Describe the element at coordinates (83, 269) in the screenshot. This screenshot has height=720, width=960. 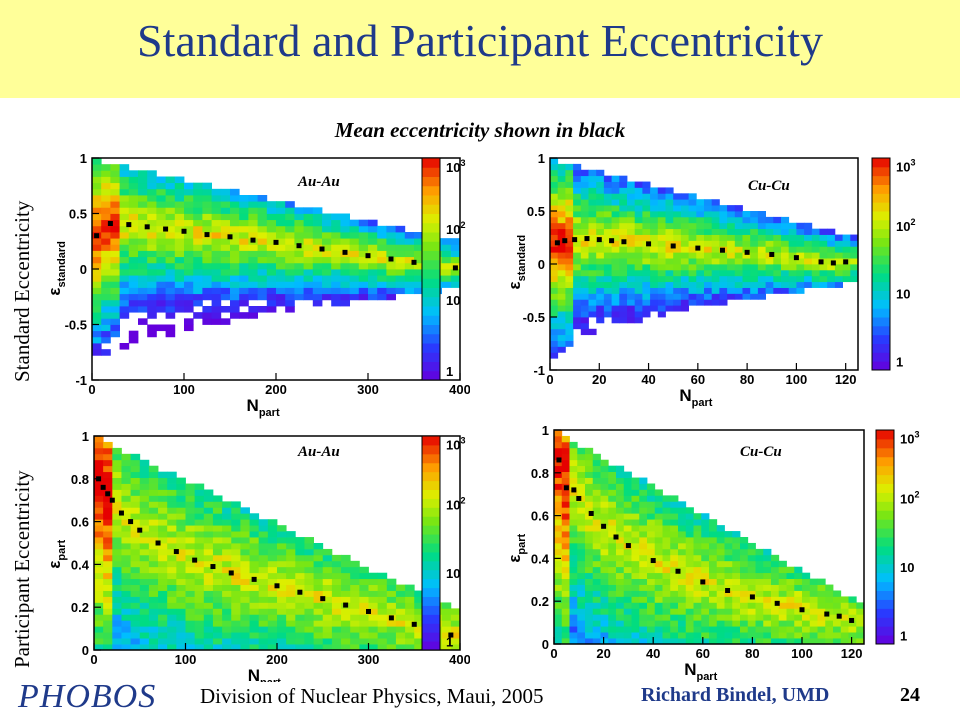
I see `y-tick-label: 0` at that location.